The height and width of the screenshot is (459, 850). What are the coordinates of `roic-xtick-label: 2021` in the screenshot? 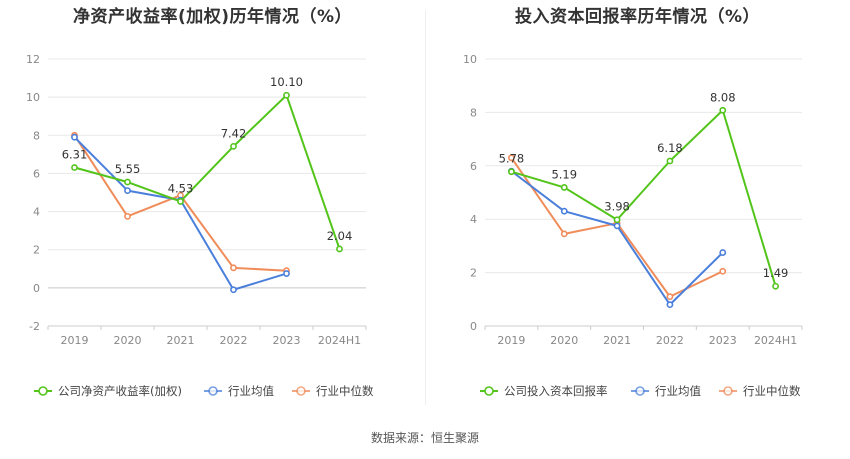 It's located at (617, 340).